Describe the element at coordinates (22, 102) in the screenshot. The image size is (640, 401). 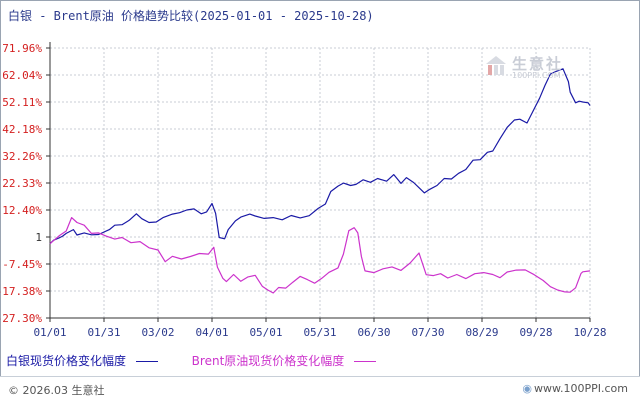
I see `y-tick-label: 52.11%` at that location.